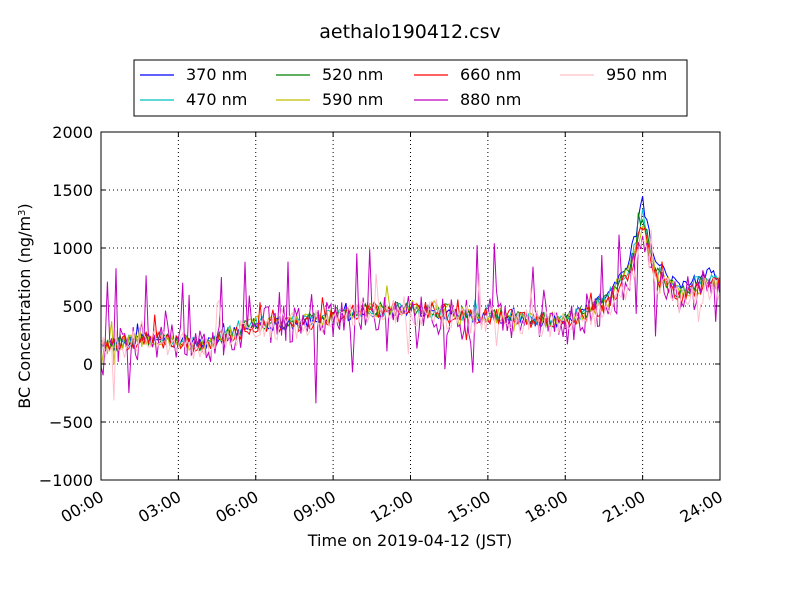  What do you see at coordinates (24, 206) in the screenshot?
I see `y-axis-label-close: )` at bounding box center [24, 206].